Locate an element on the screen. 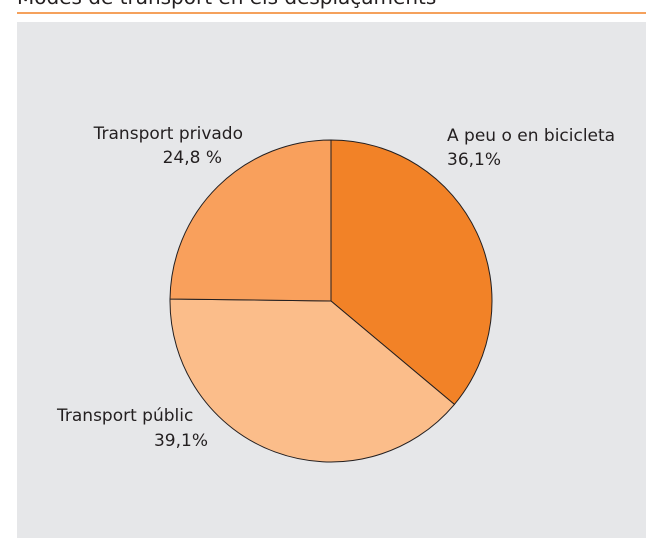 This screenshot has width=646, height=538. slice-value-label: 39,1% is located at coordinates (181, 441).